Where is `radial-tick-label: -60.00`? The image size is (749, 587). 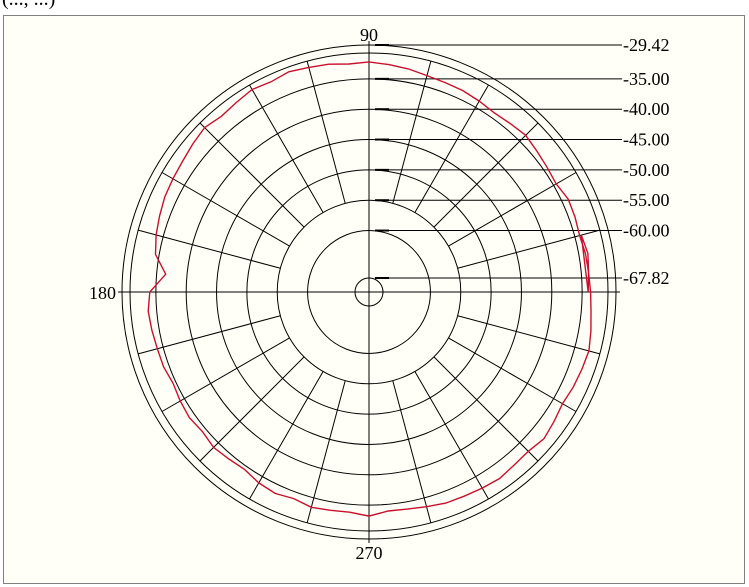
radial-tick-label: -60.00 is located at coordinates (646, 231).